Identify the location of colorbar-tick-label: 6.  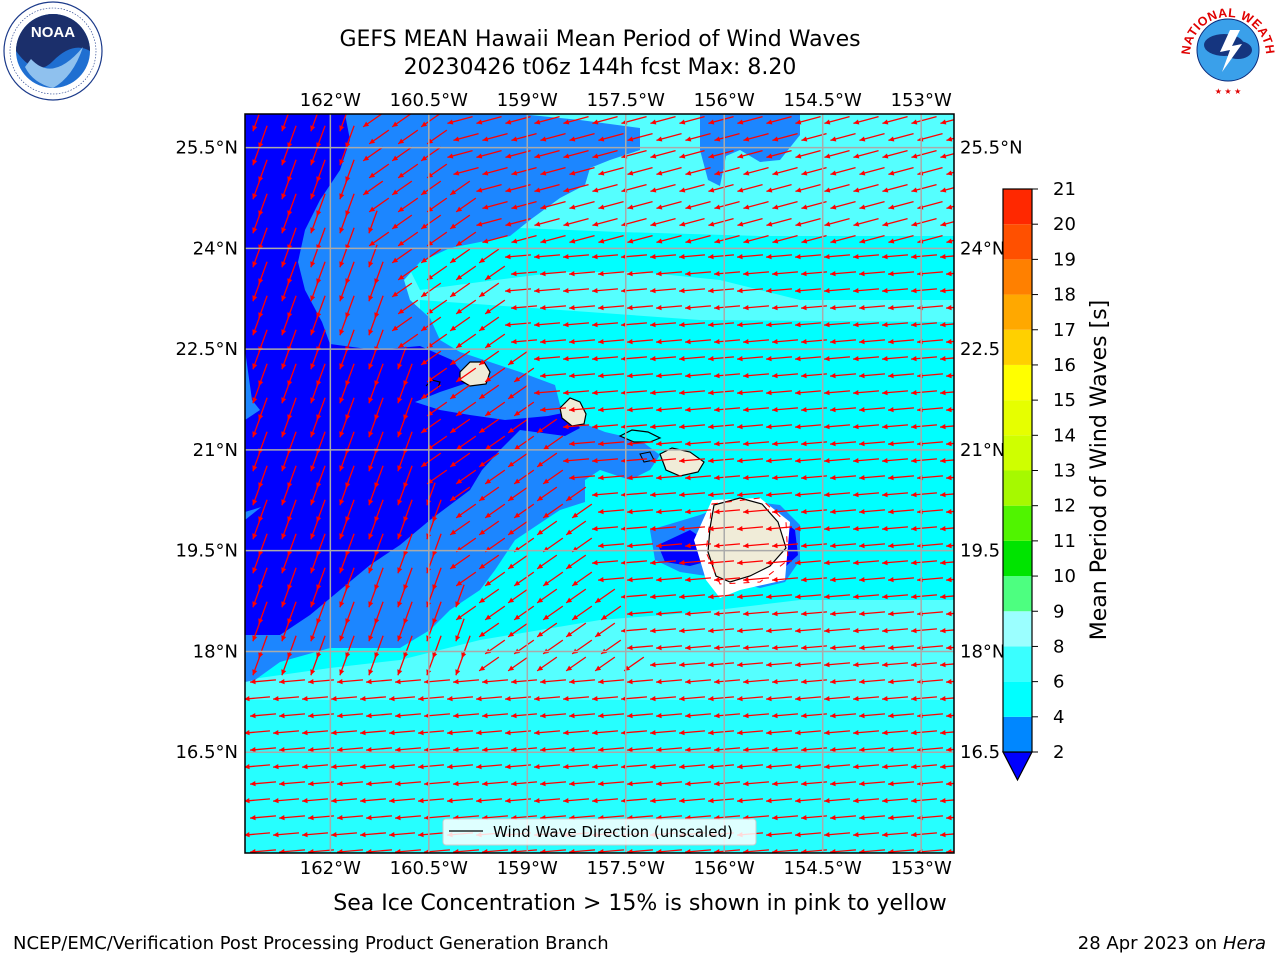
(1058, 682).